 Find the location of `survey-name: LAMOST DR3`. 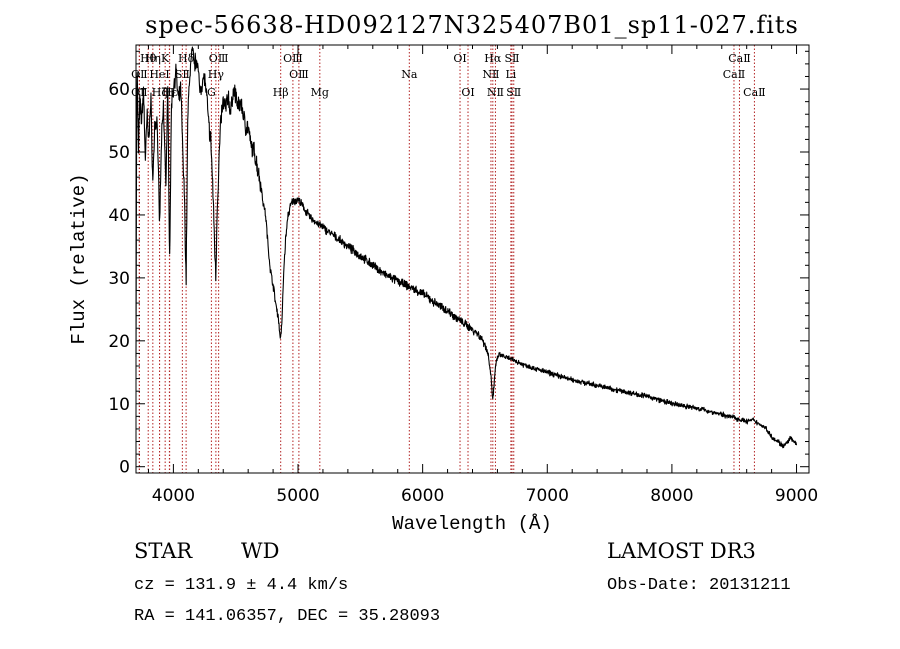

survey-name: LAMOST DR3 is located at coordinates (681, 551).